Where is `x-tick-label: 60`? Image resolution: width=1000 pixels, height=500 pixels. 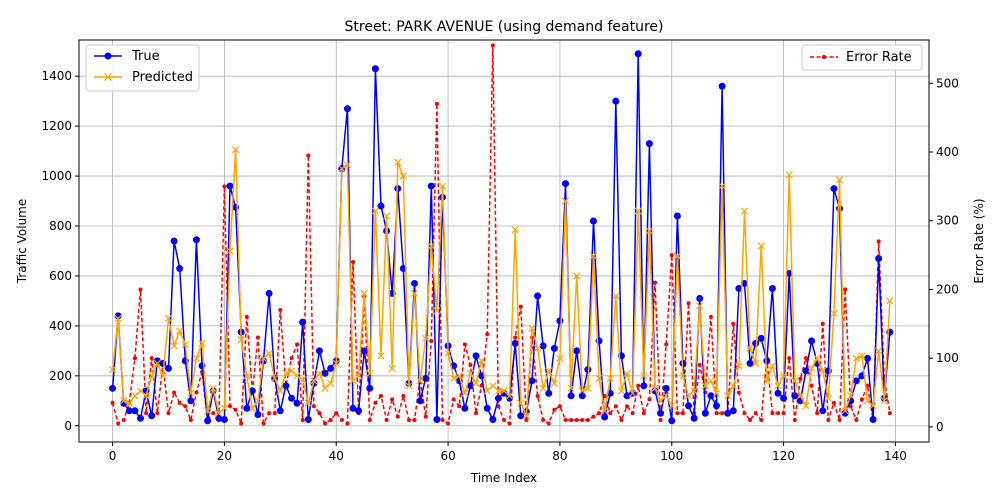 x-tick-label: 60 is located at coordinates (447, 456).